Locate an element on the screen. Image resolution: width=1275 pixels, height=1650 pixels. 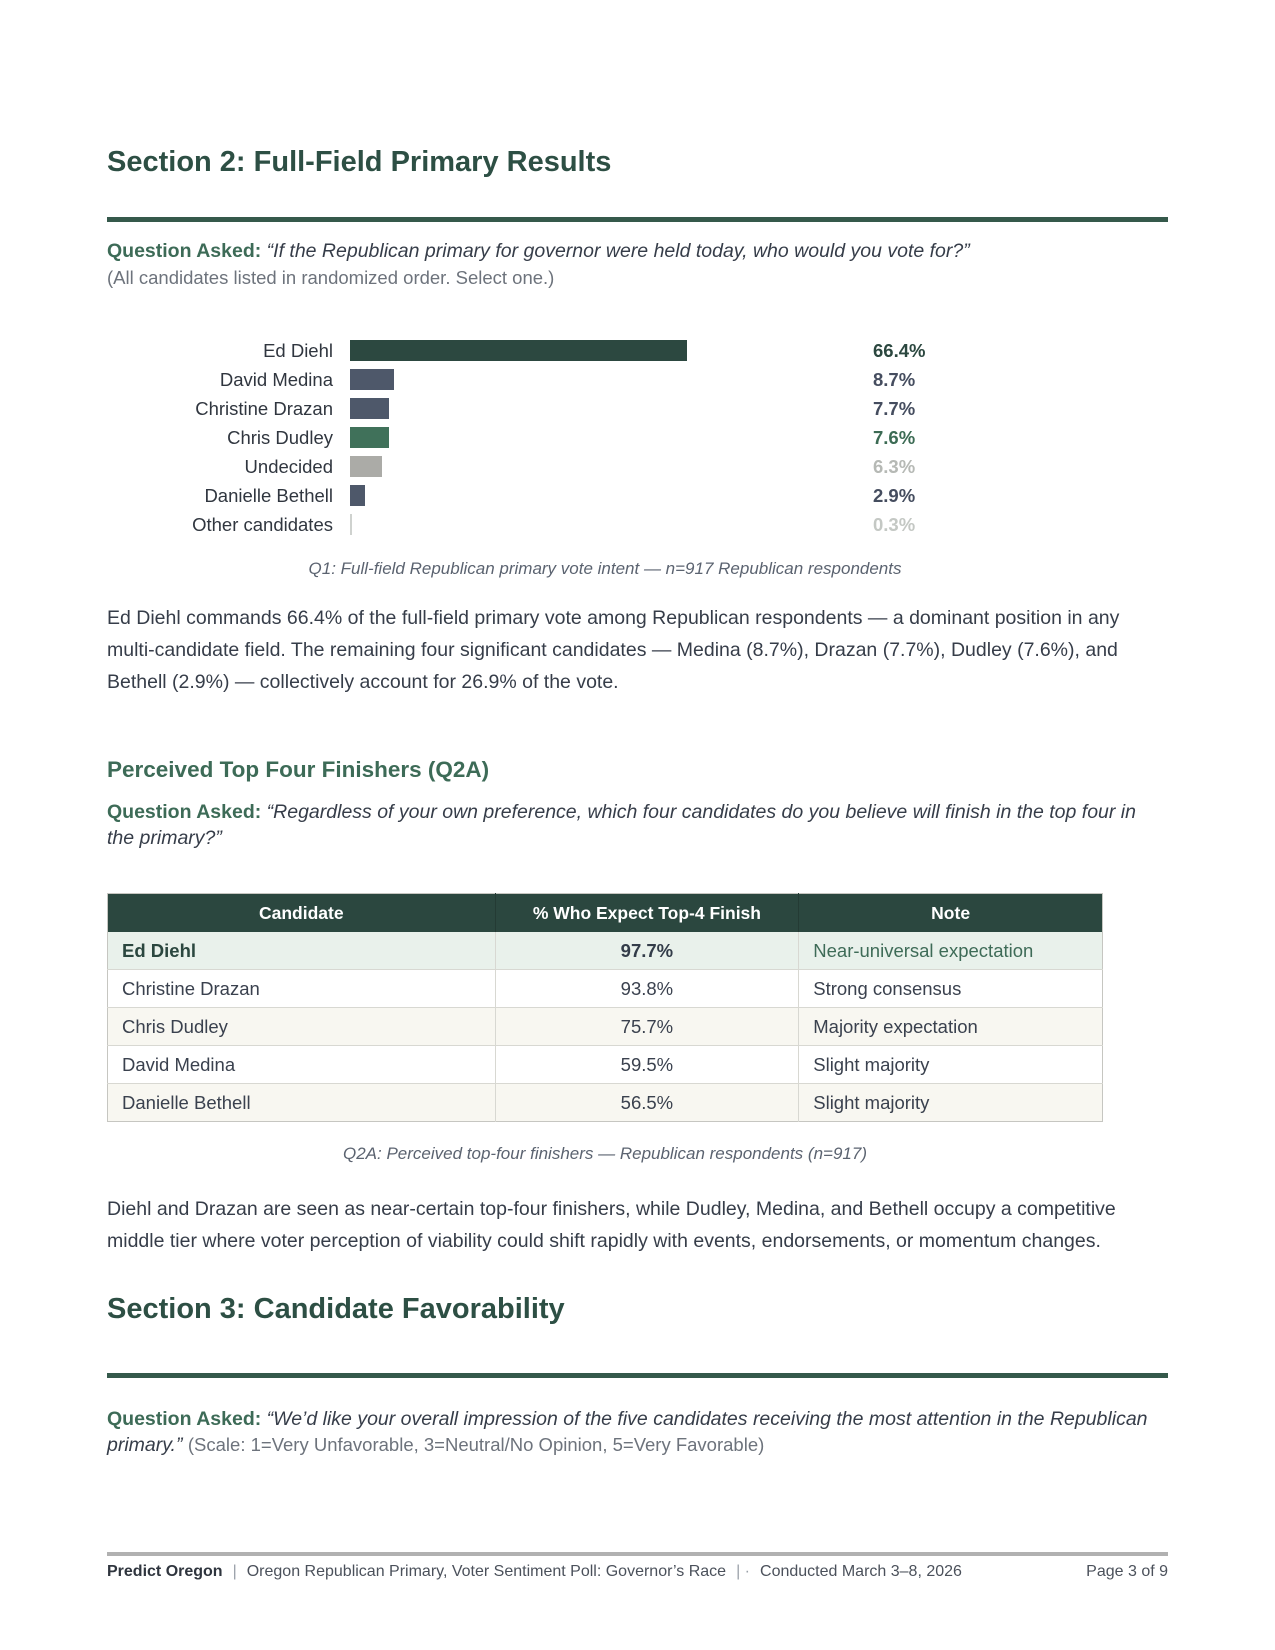
question-1-label: Question Asked: is located at coordinates (184, 251).